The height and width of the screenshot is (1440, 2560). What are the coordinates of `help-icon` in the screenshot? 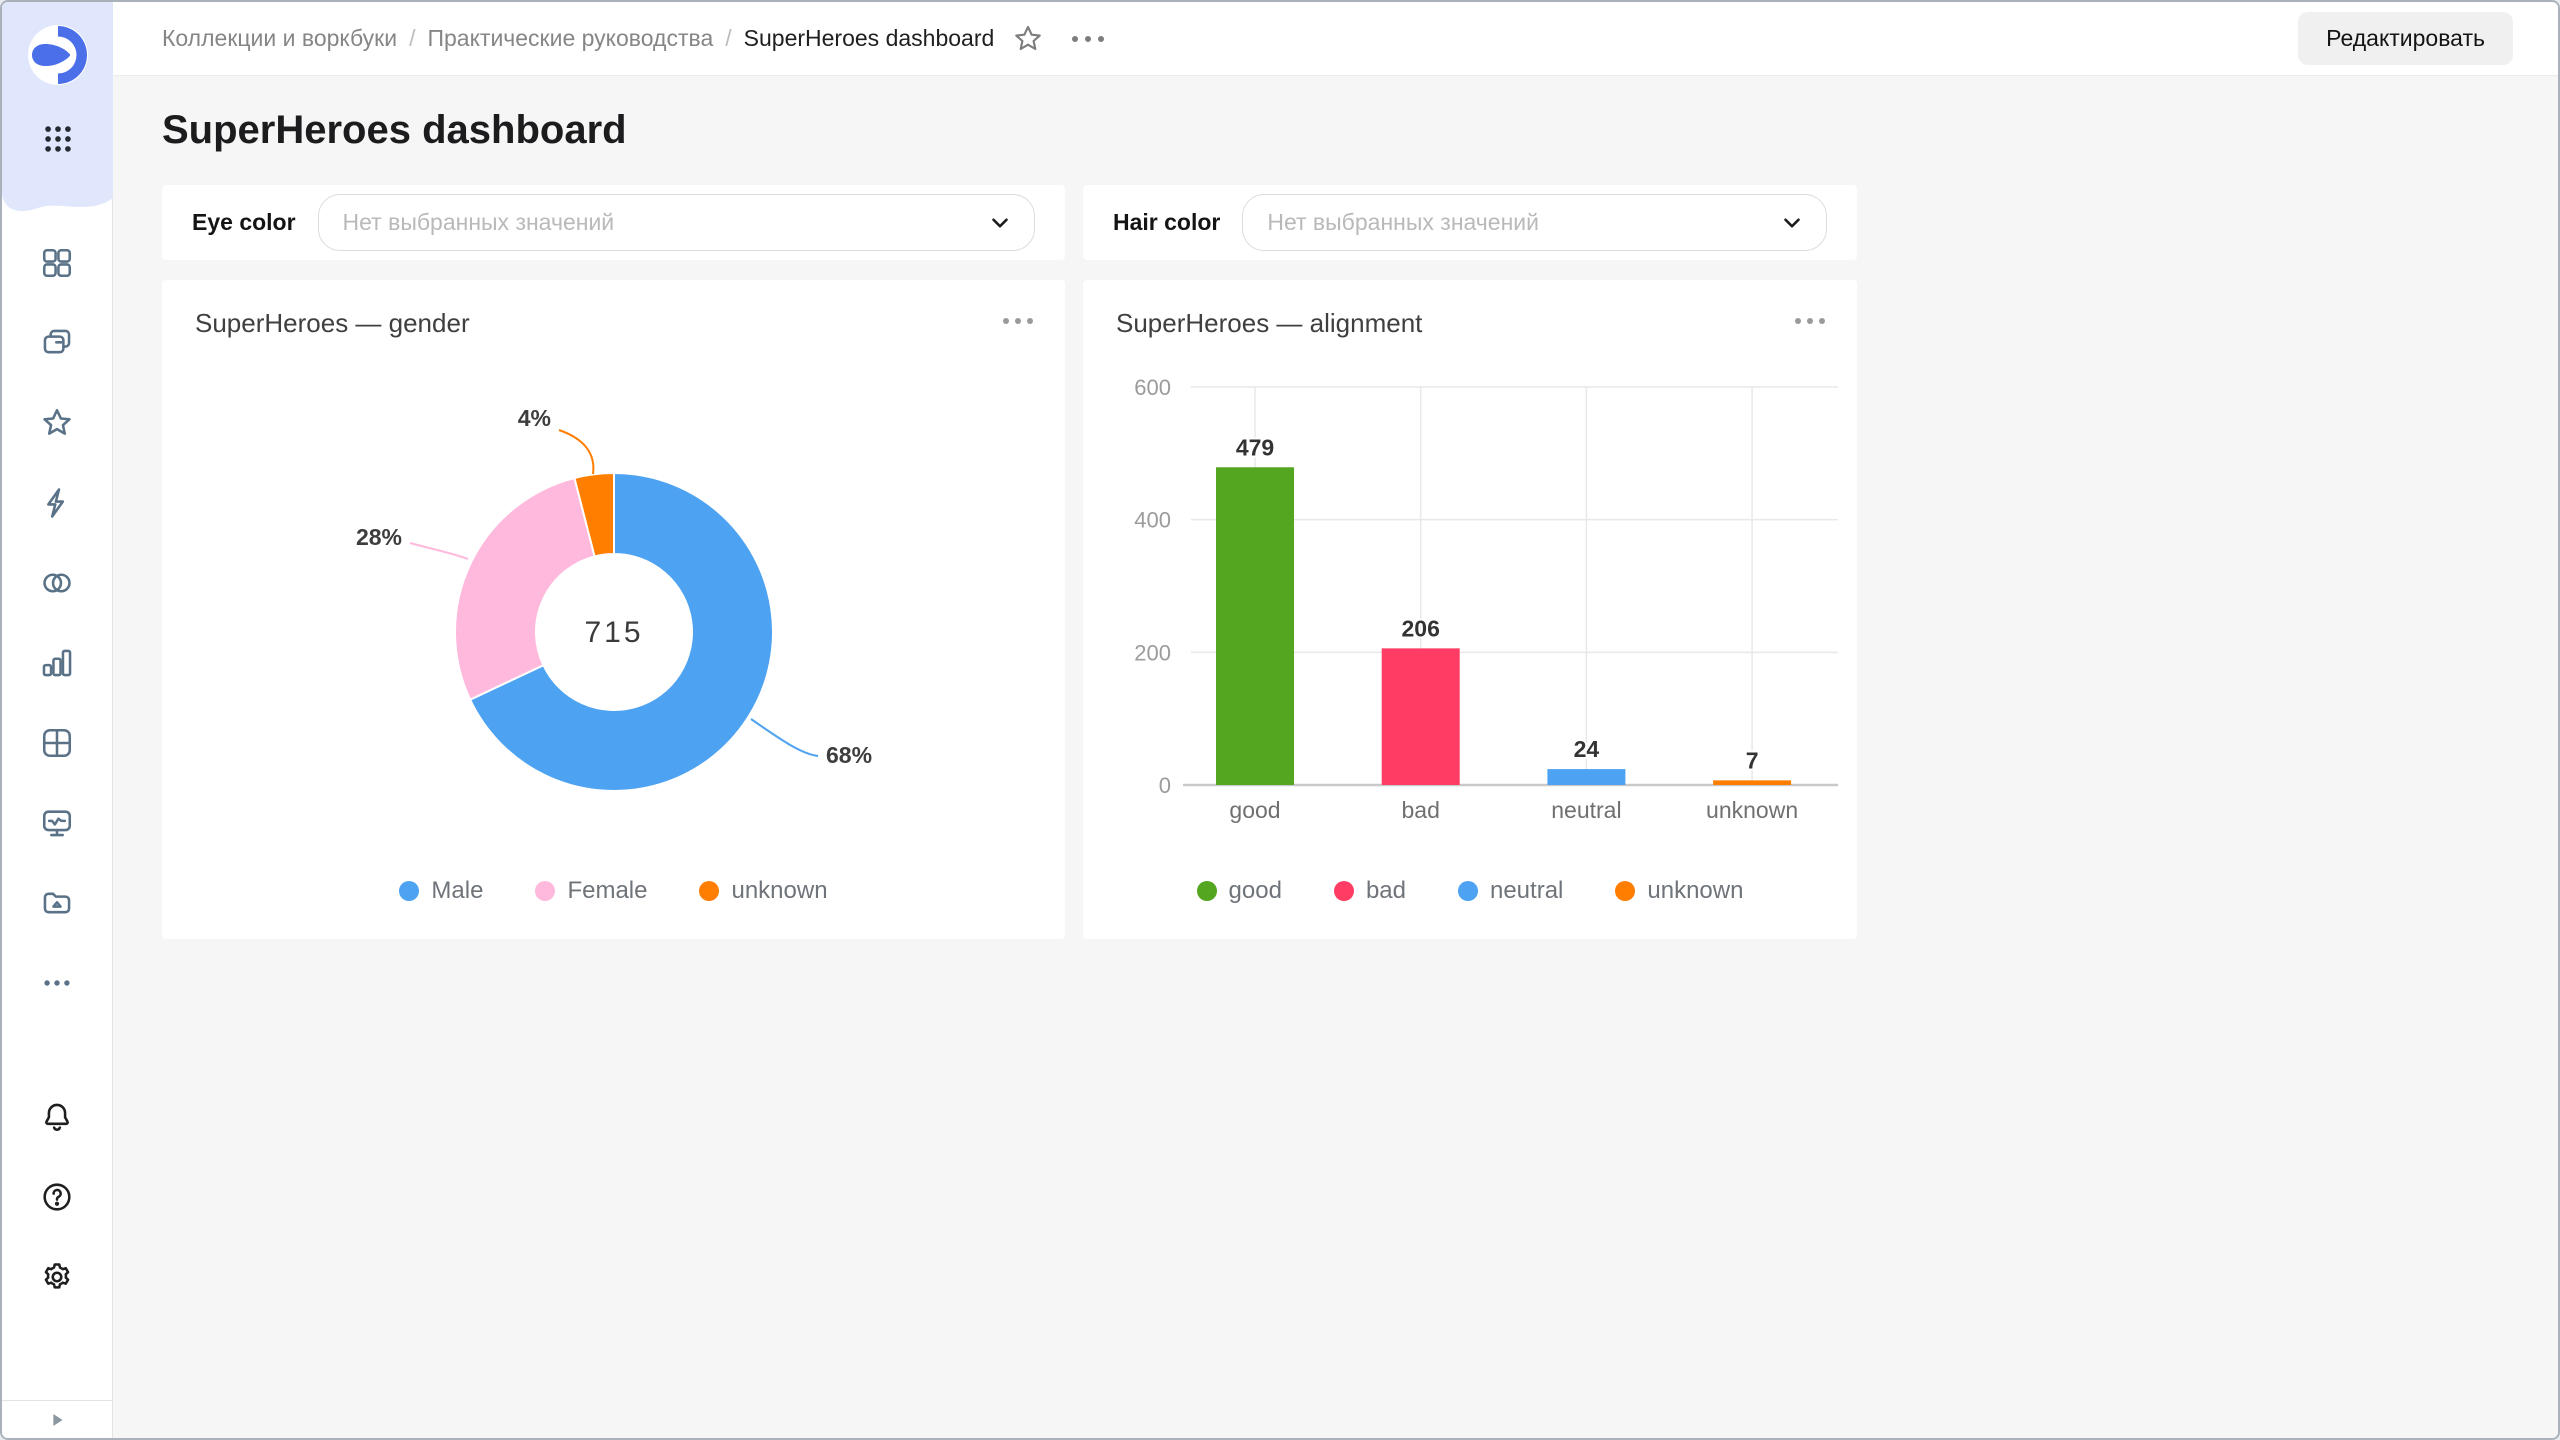 It's located at (57, 1197).